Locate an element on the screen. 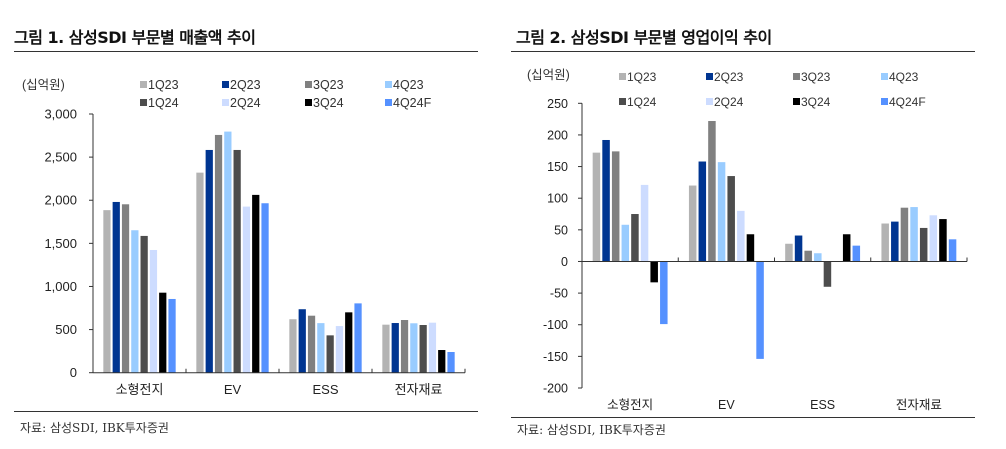 The width and height of the screenshot is (1006, 449). legend-label-1Q23: 1Q23 is located at coordinates (163, 85).